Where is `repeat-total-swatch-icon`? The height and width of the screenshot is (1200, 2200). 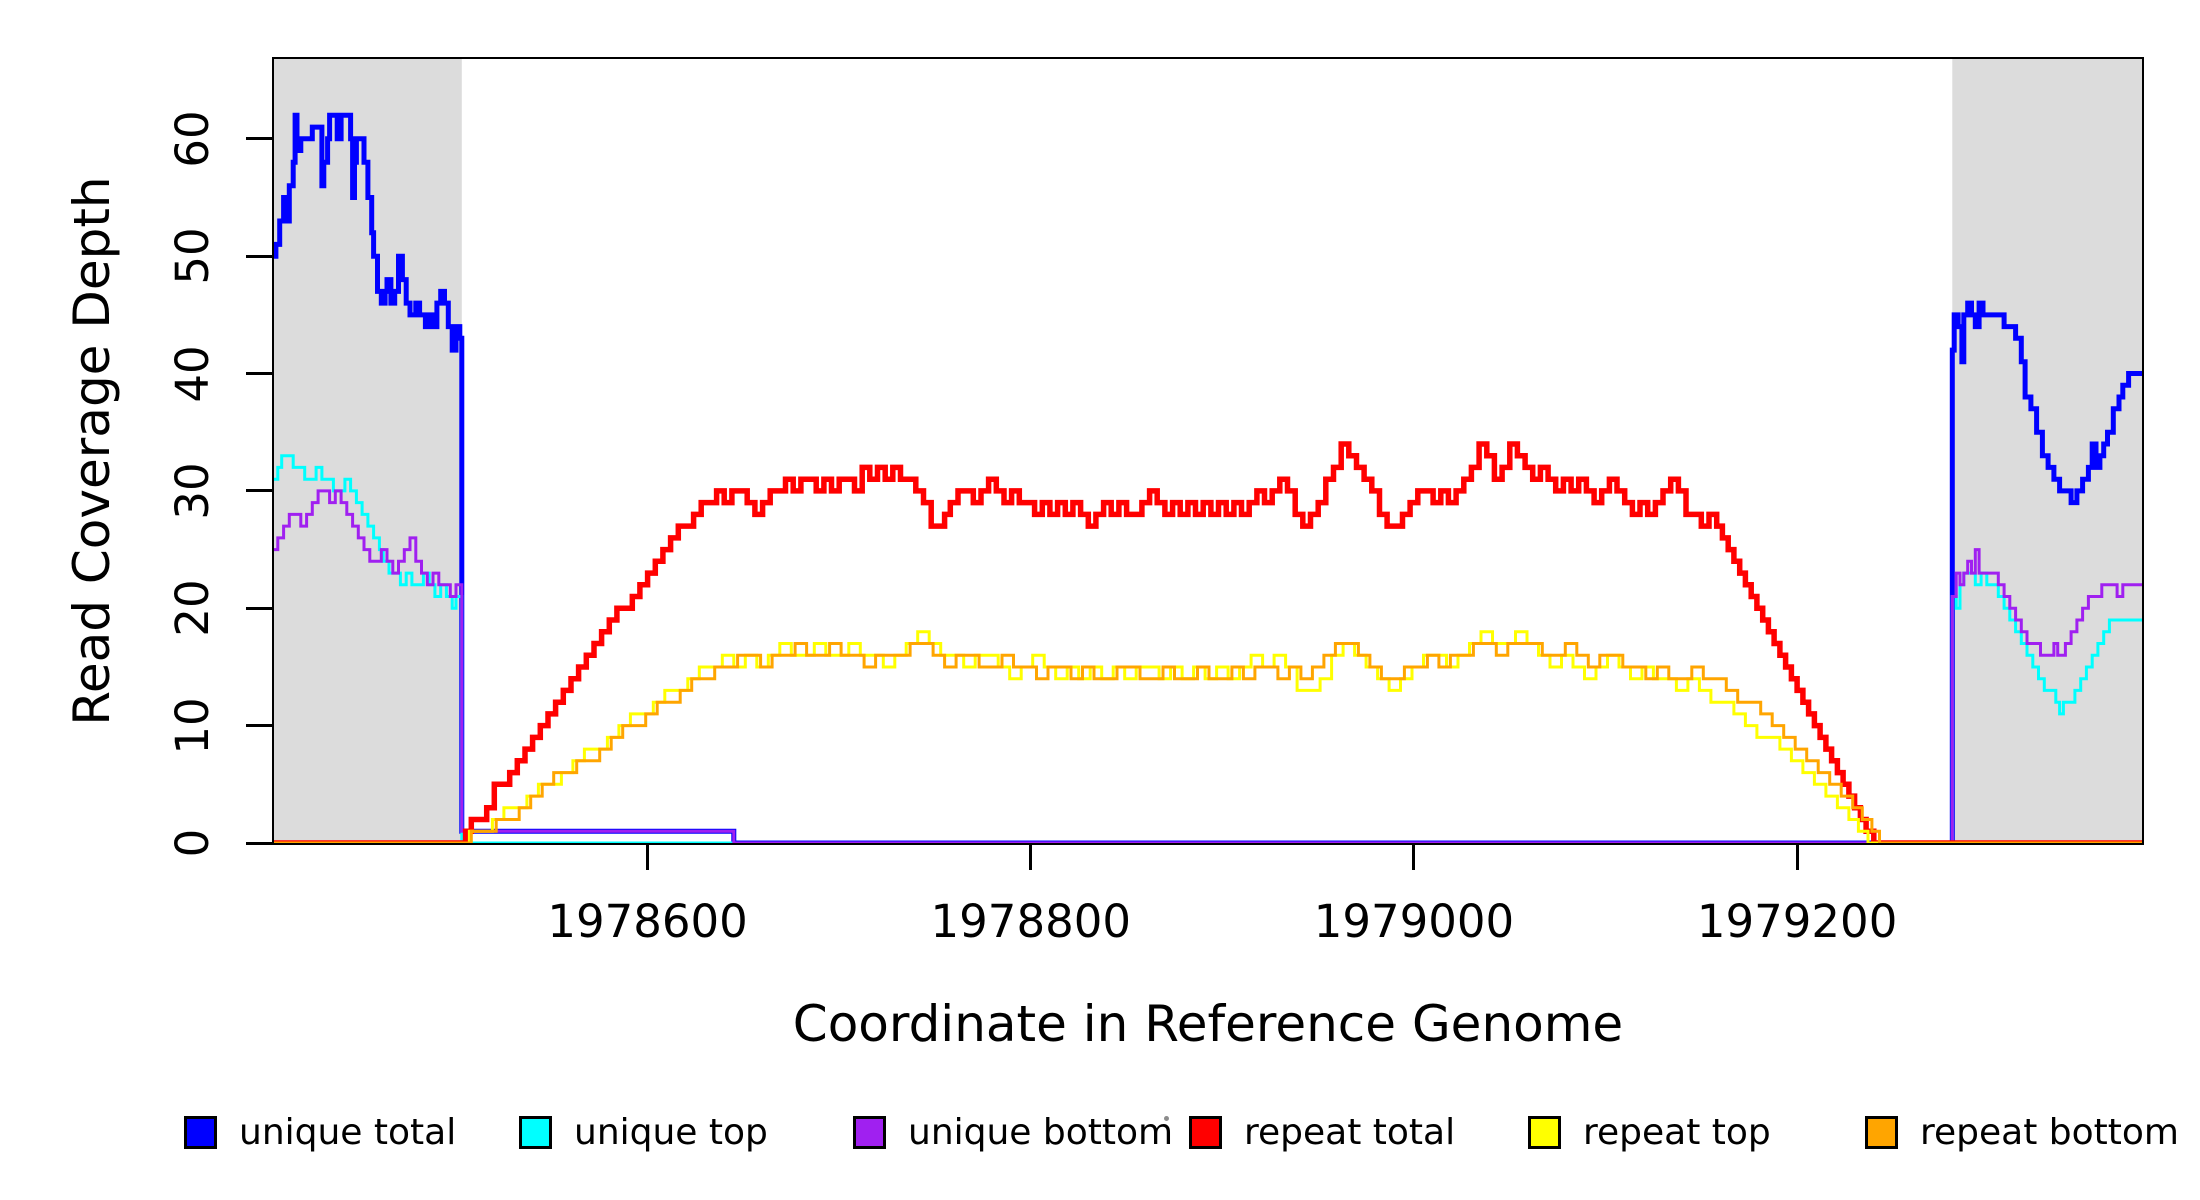
repeat-total-swatch-icon is located at coordinates (1205, 1132).